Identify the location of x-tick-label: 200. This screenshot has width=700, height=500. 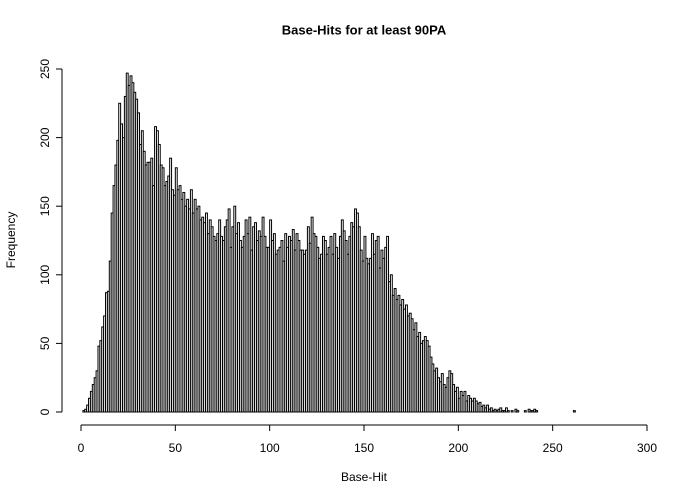
(458, 448).